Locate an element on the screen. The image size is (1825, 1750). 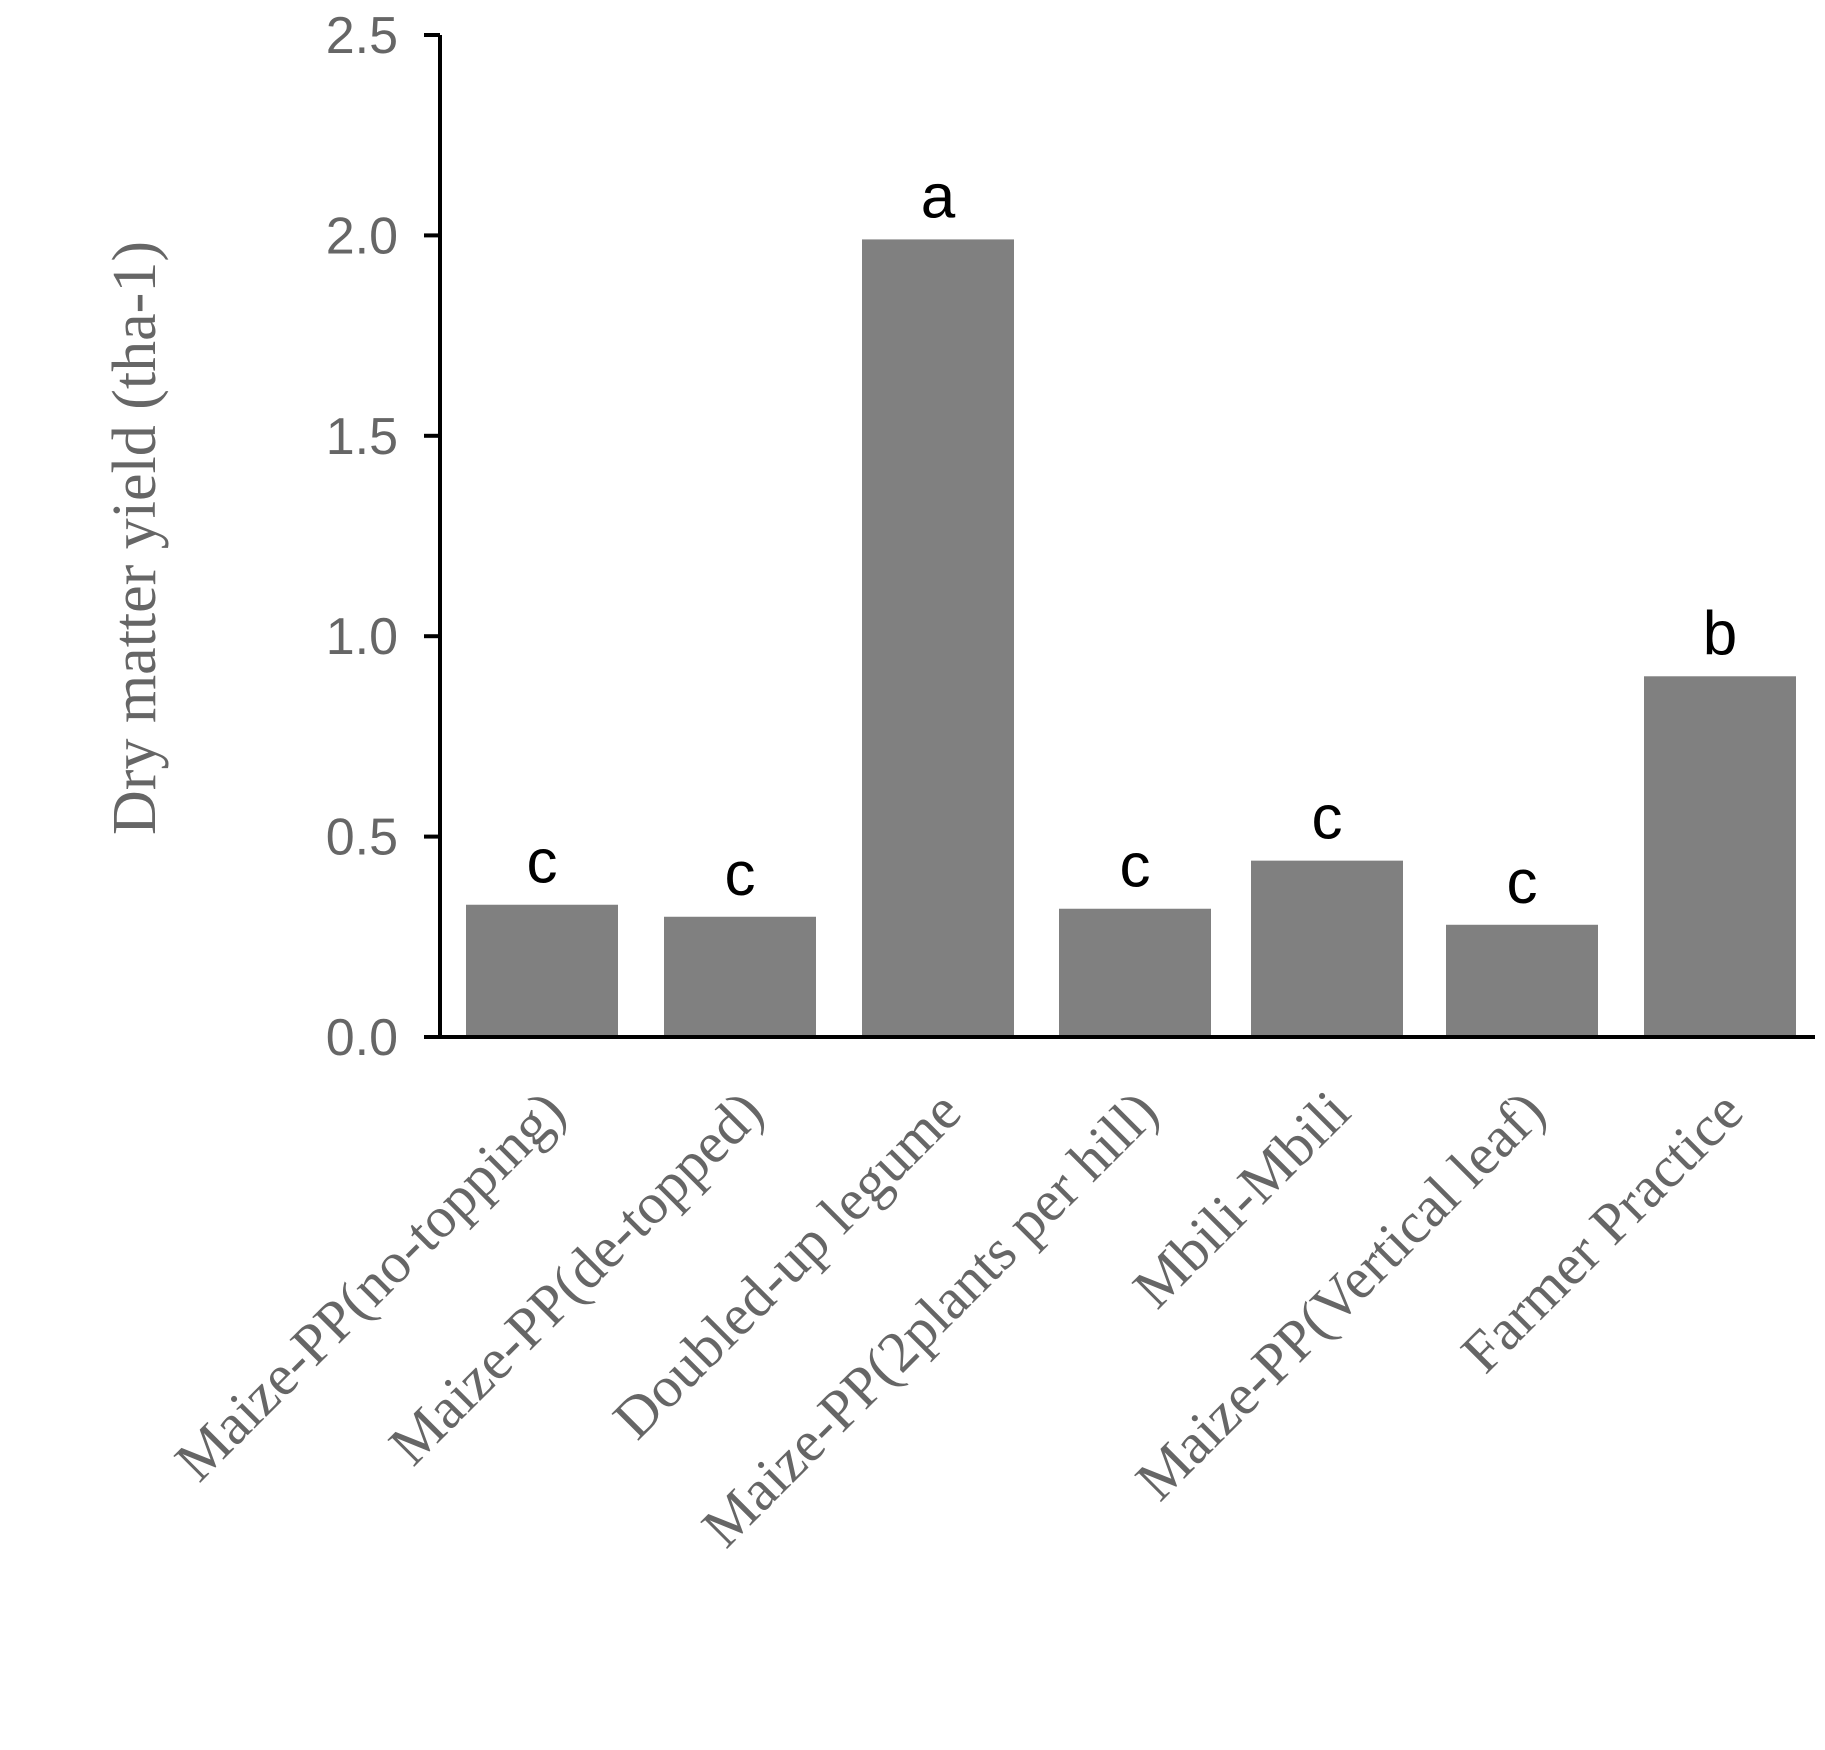
y-tick-label: 0.5 is located at coordinates (362, 838).